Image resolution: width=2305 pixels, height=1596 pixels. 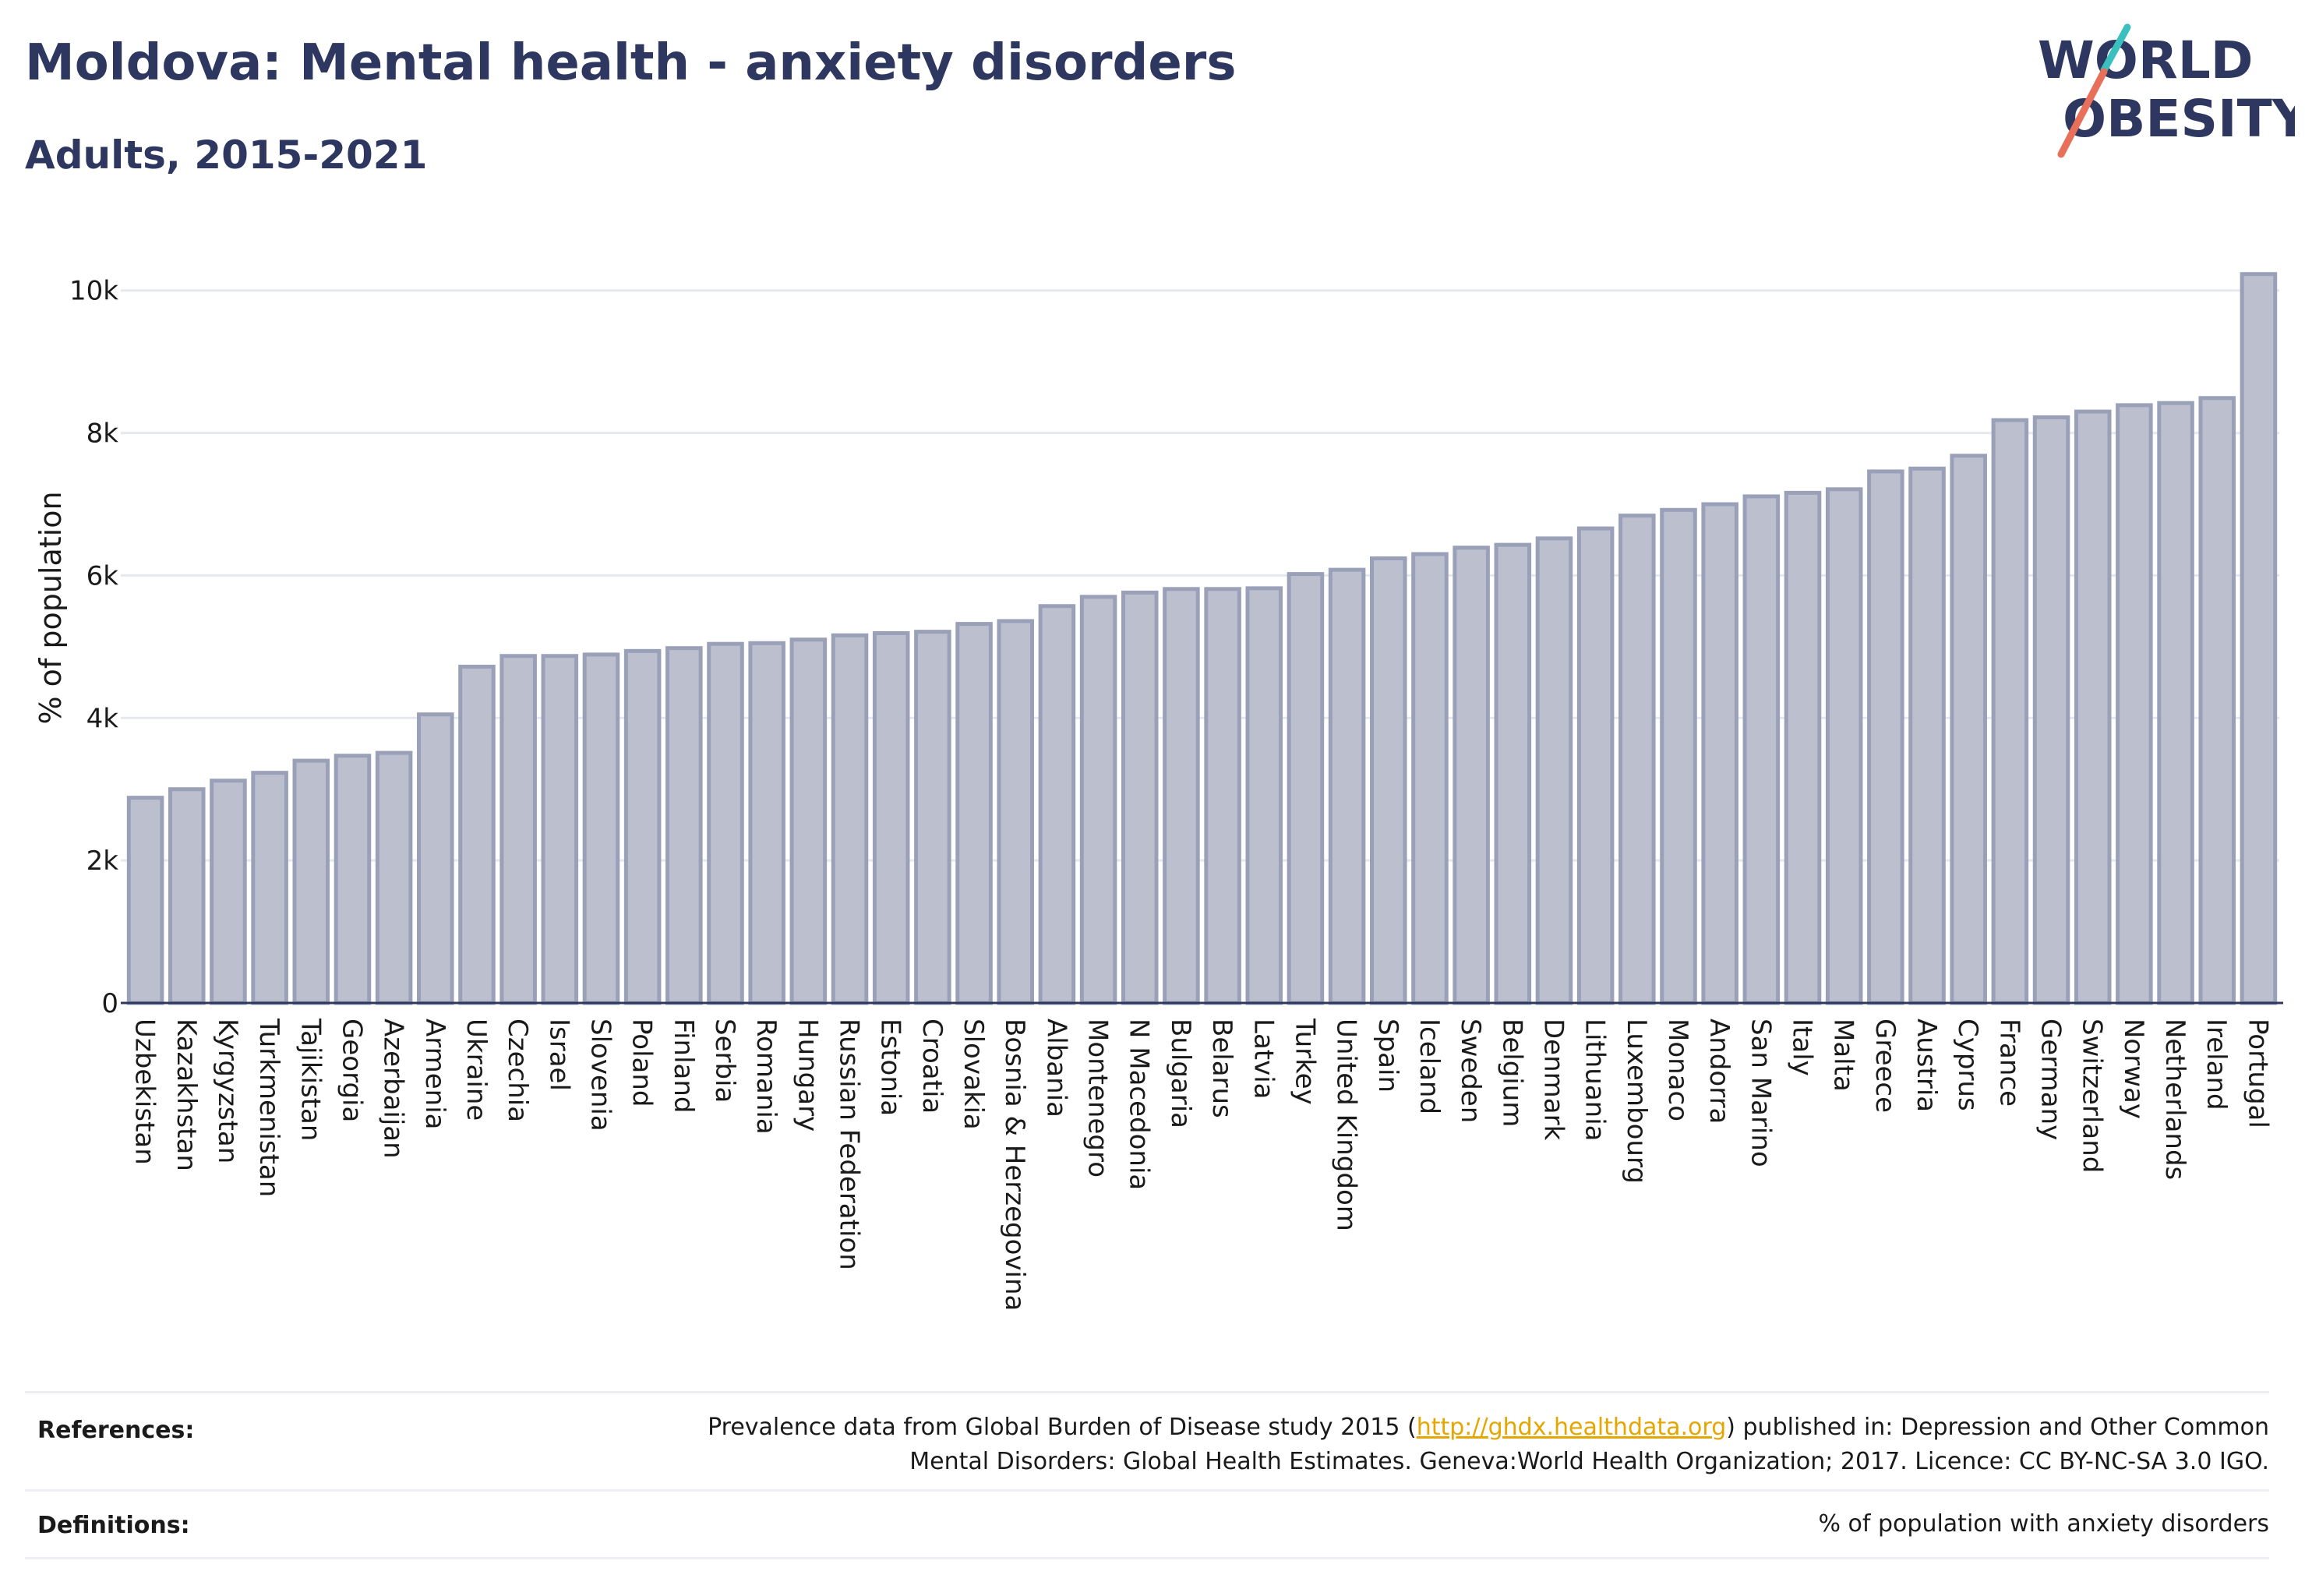 What do you see at coordinates (2115, 48) in the screenshot?
I see `logo-slash-teal` at bounding box center [2115, 48].